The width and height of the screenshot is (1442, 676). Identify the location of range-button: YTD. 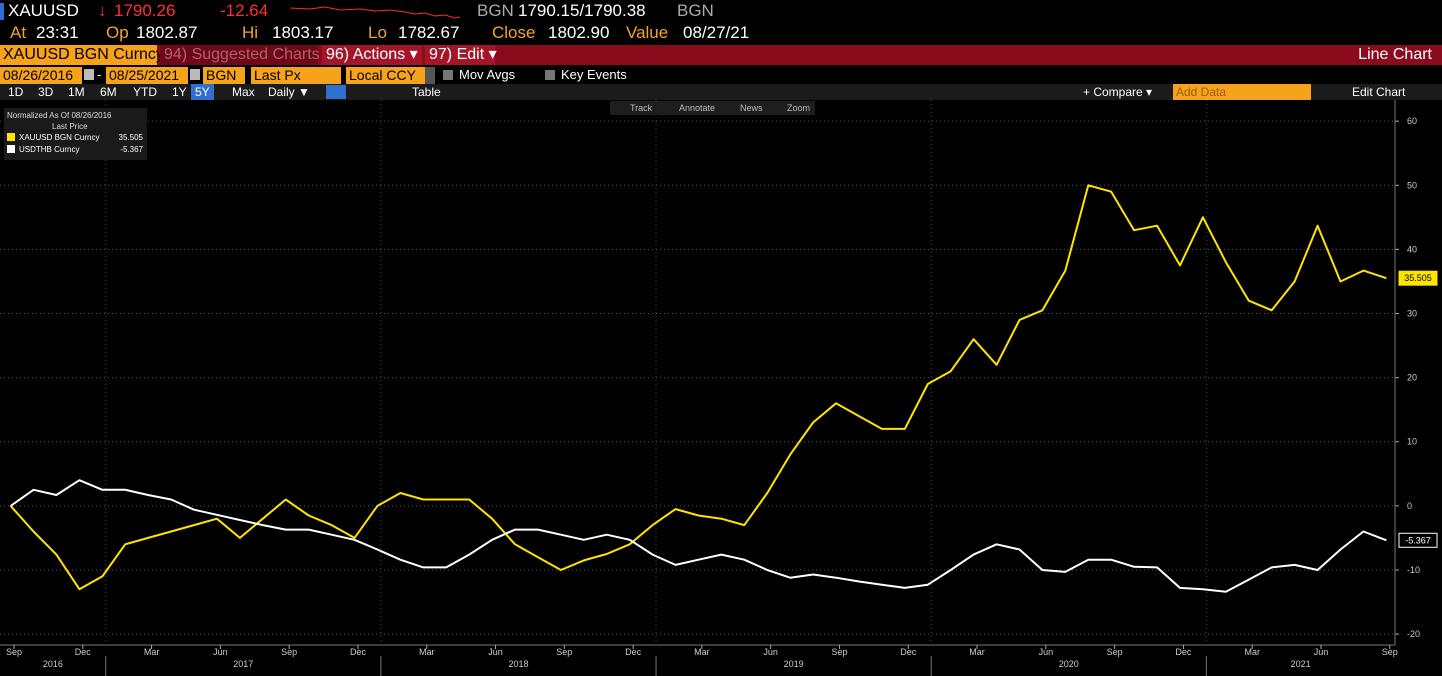
(145, 92).